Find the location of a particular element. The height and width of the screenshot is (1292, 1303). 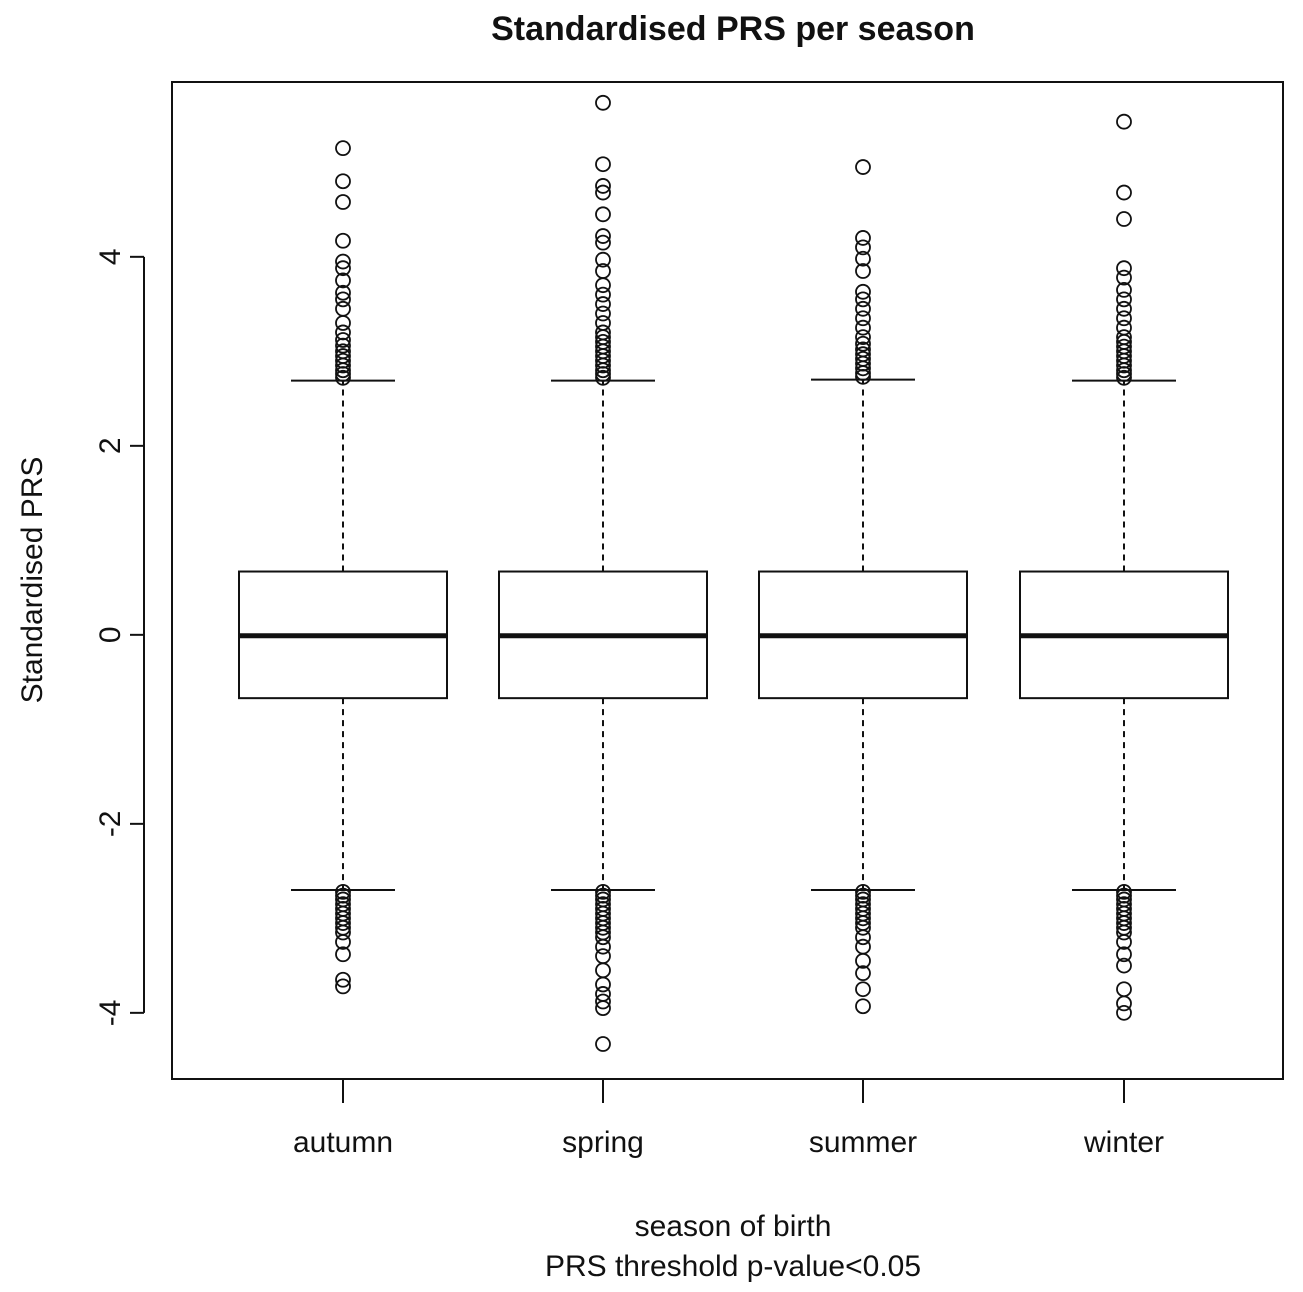

x-axis: autumn spring summer winter is located at coordinates (728, 1118).